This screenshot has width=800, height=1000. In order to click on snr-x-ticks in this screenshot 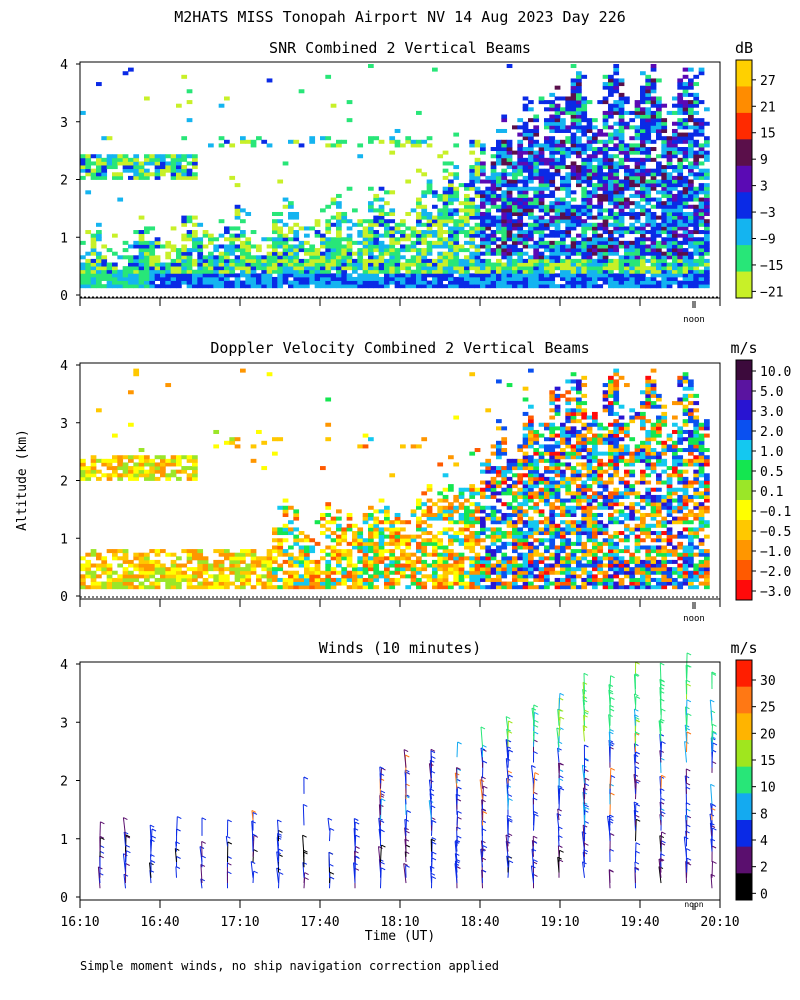, I will do `click(400, 303)`.